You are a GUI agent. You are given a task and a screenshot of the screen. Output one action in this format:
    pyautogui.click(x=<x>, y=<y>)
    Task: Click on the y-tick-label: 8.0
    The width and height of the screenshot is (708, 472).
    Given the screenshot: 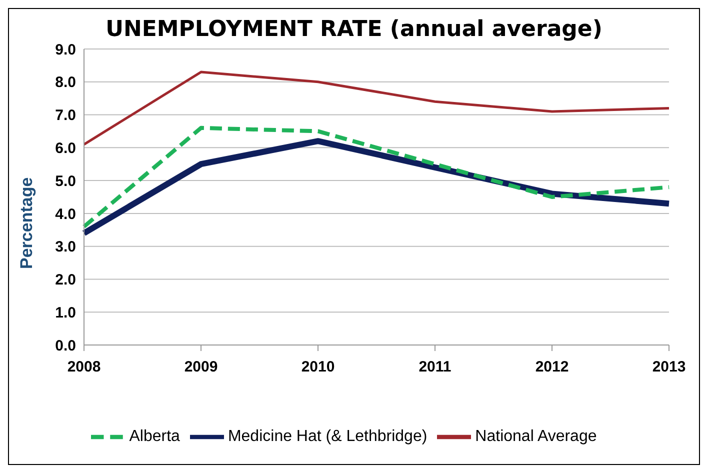 What is the action you would take?
    pyautogui.click(x=65, y=83)
    